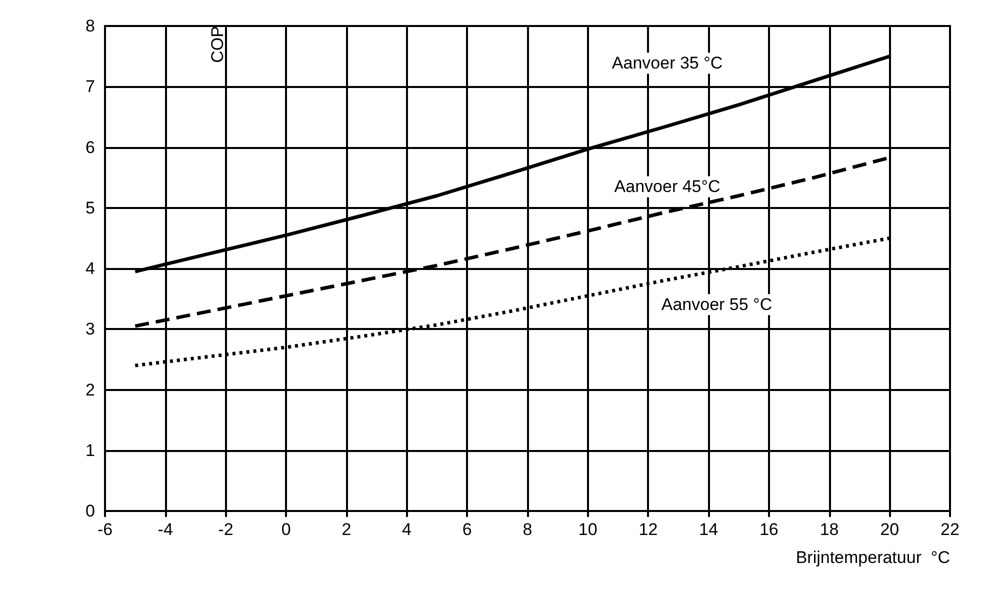  I want to click on series-label: Aanvoer 55 °C, so click(716, 304).